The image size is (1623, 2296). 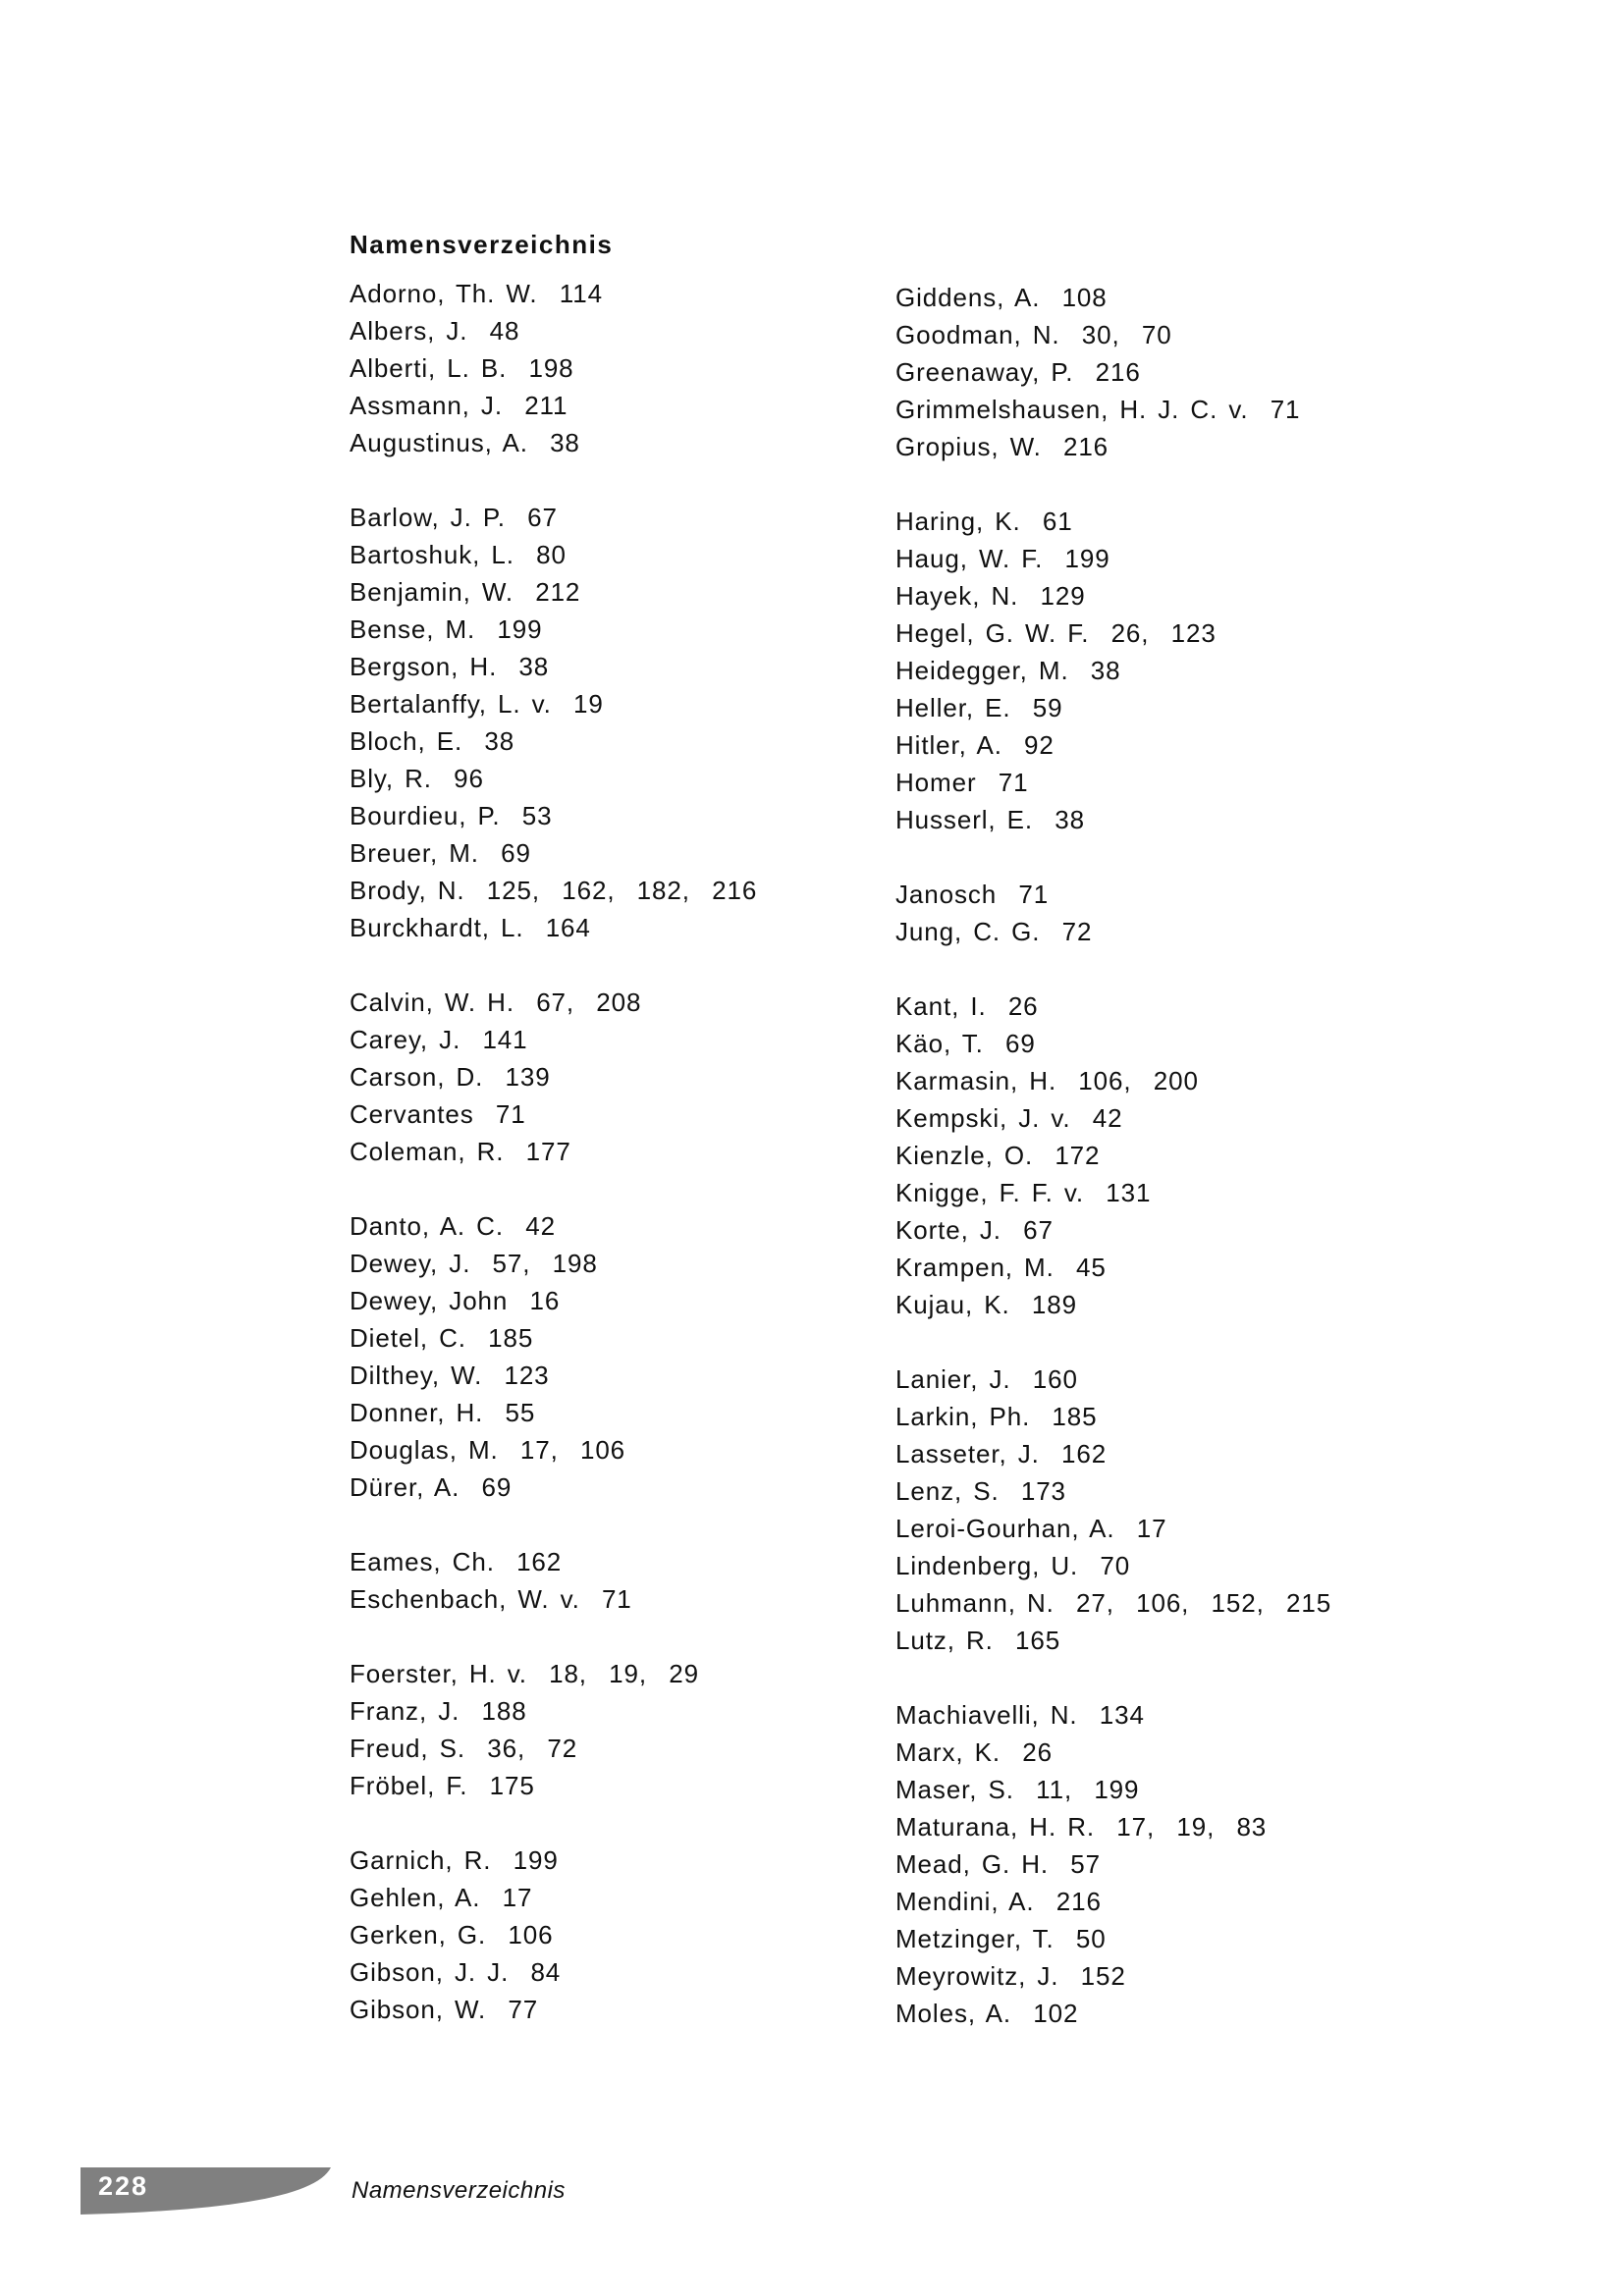 I want to click on index-title: Namensverzeichnis, so click(x=482, y=245).